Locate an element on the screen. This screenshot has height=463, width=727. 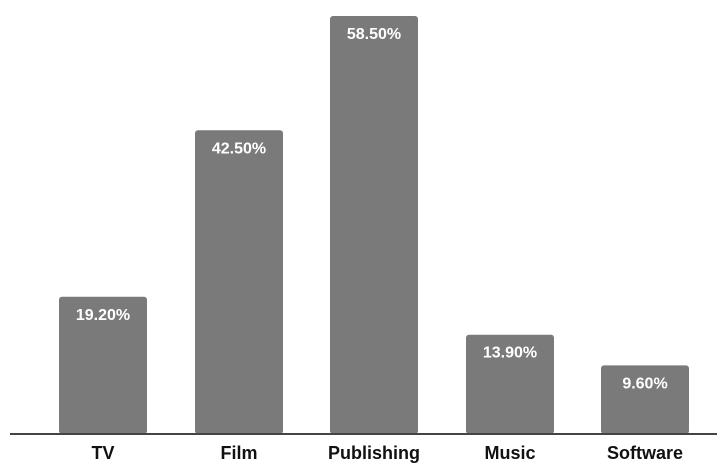
category-label-film: Film is located at coordinates (238, 453).